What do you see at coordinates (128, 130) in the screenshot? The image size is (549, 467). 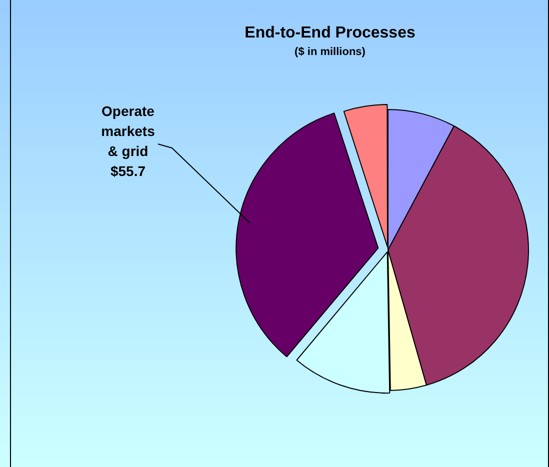 I see `slice-label: Operate markets & grid` at bounding box center [128, 130].